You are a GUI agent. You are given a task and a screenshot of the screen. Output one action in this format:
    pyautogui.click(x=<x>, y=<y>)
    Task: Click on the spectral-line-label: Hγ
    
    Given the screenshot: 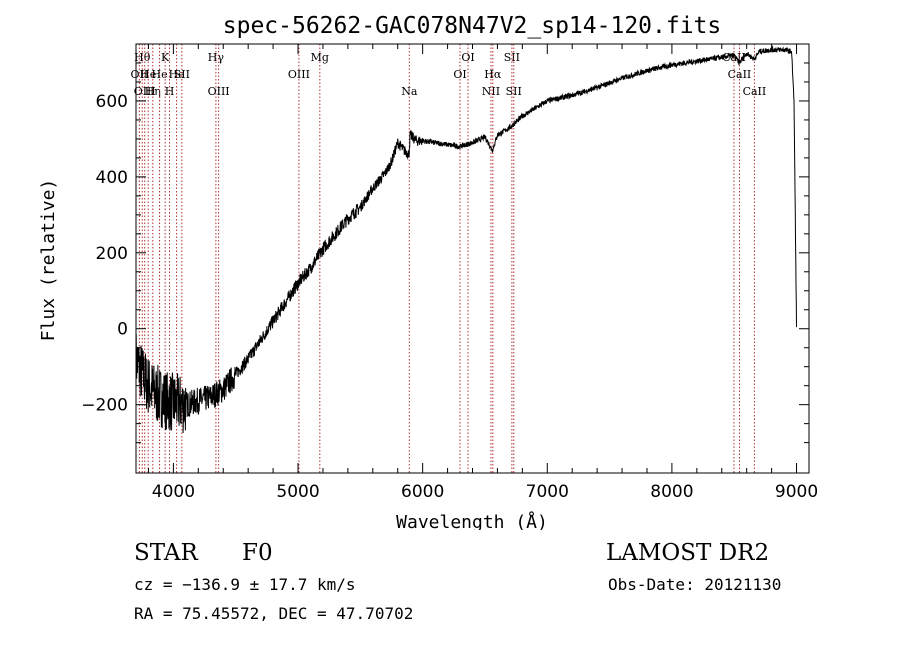 What is the action you would take?
    pyautogui.click(x=216, y=57)
    